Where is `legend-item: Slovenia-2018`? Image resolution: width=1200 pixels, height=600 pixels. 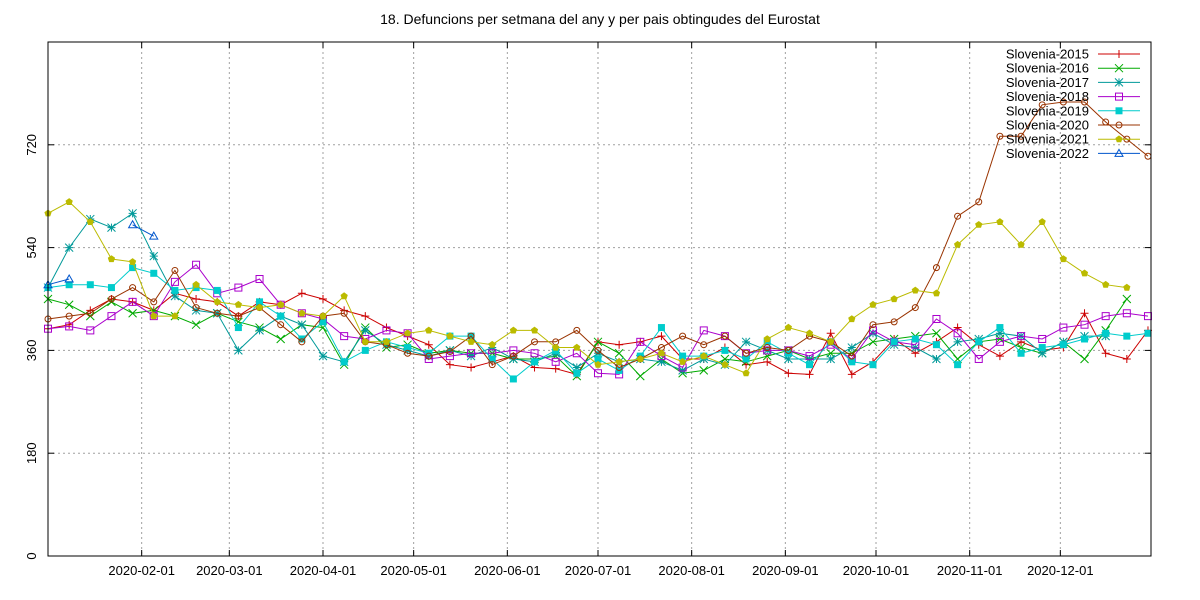
legend-item: Slovenia-2018 is located at coordinates (1073, 96).